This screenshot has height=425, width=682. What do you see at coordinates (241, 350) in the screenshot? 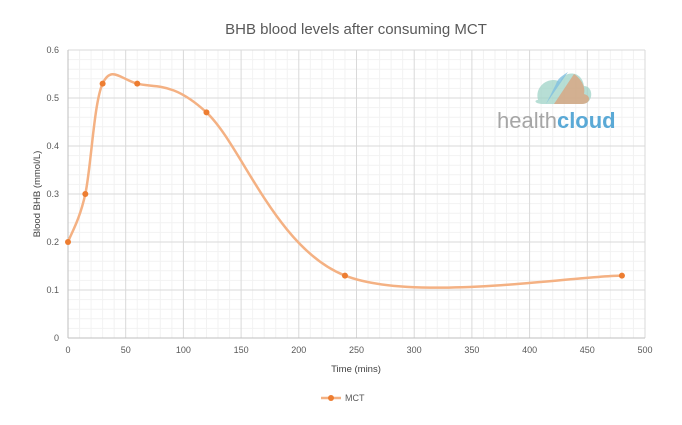
I see `x-tick-label: 150` at bounding box center [241, 350].